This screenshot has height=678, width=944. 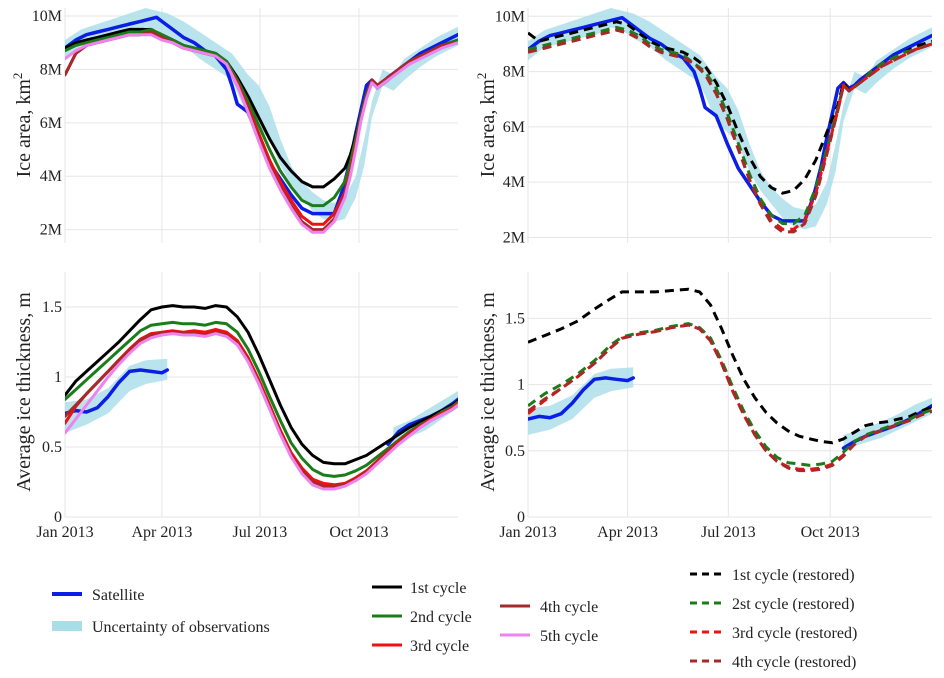 What do you see at coordinates (730, 394) in the screenshot?
I see `series-r2` at bounding box center [730, 394].